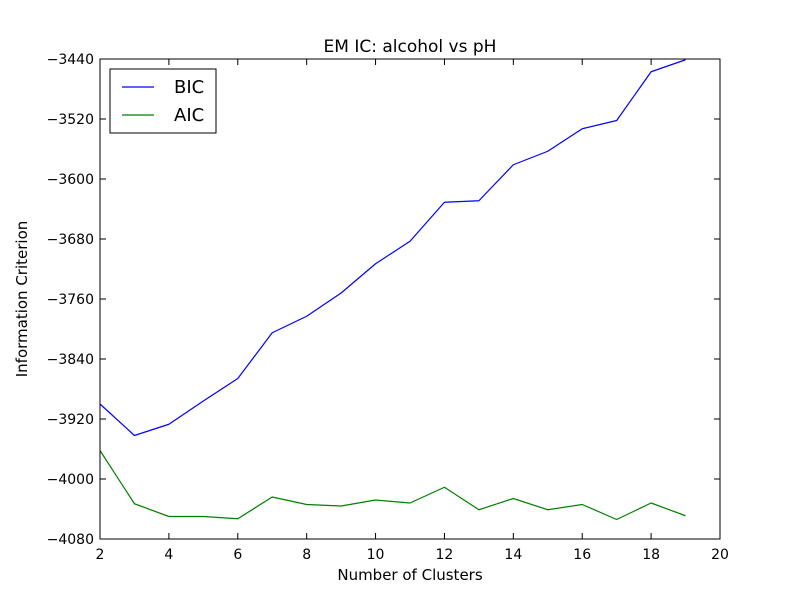 The image size is (800, 600). What do you see at coordinates (168, 555) in the screenshot?
I see `x-tick-label: 4` at bounding box center [168, 555].